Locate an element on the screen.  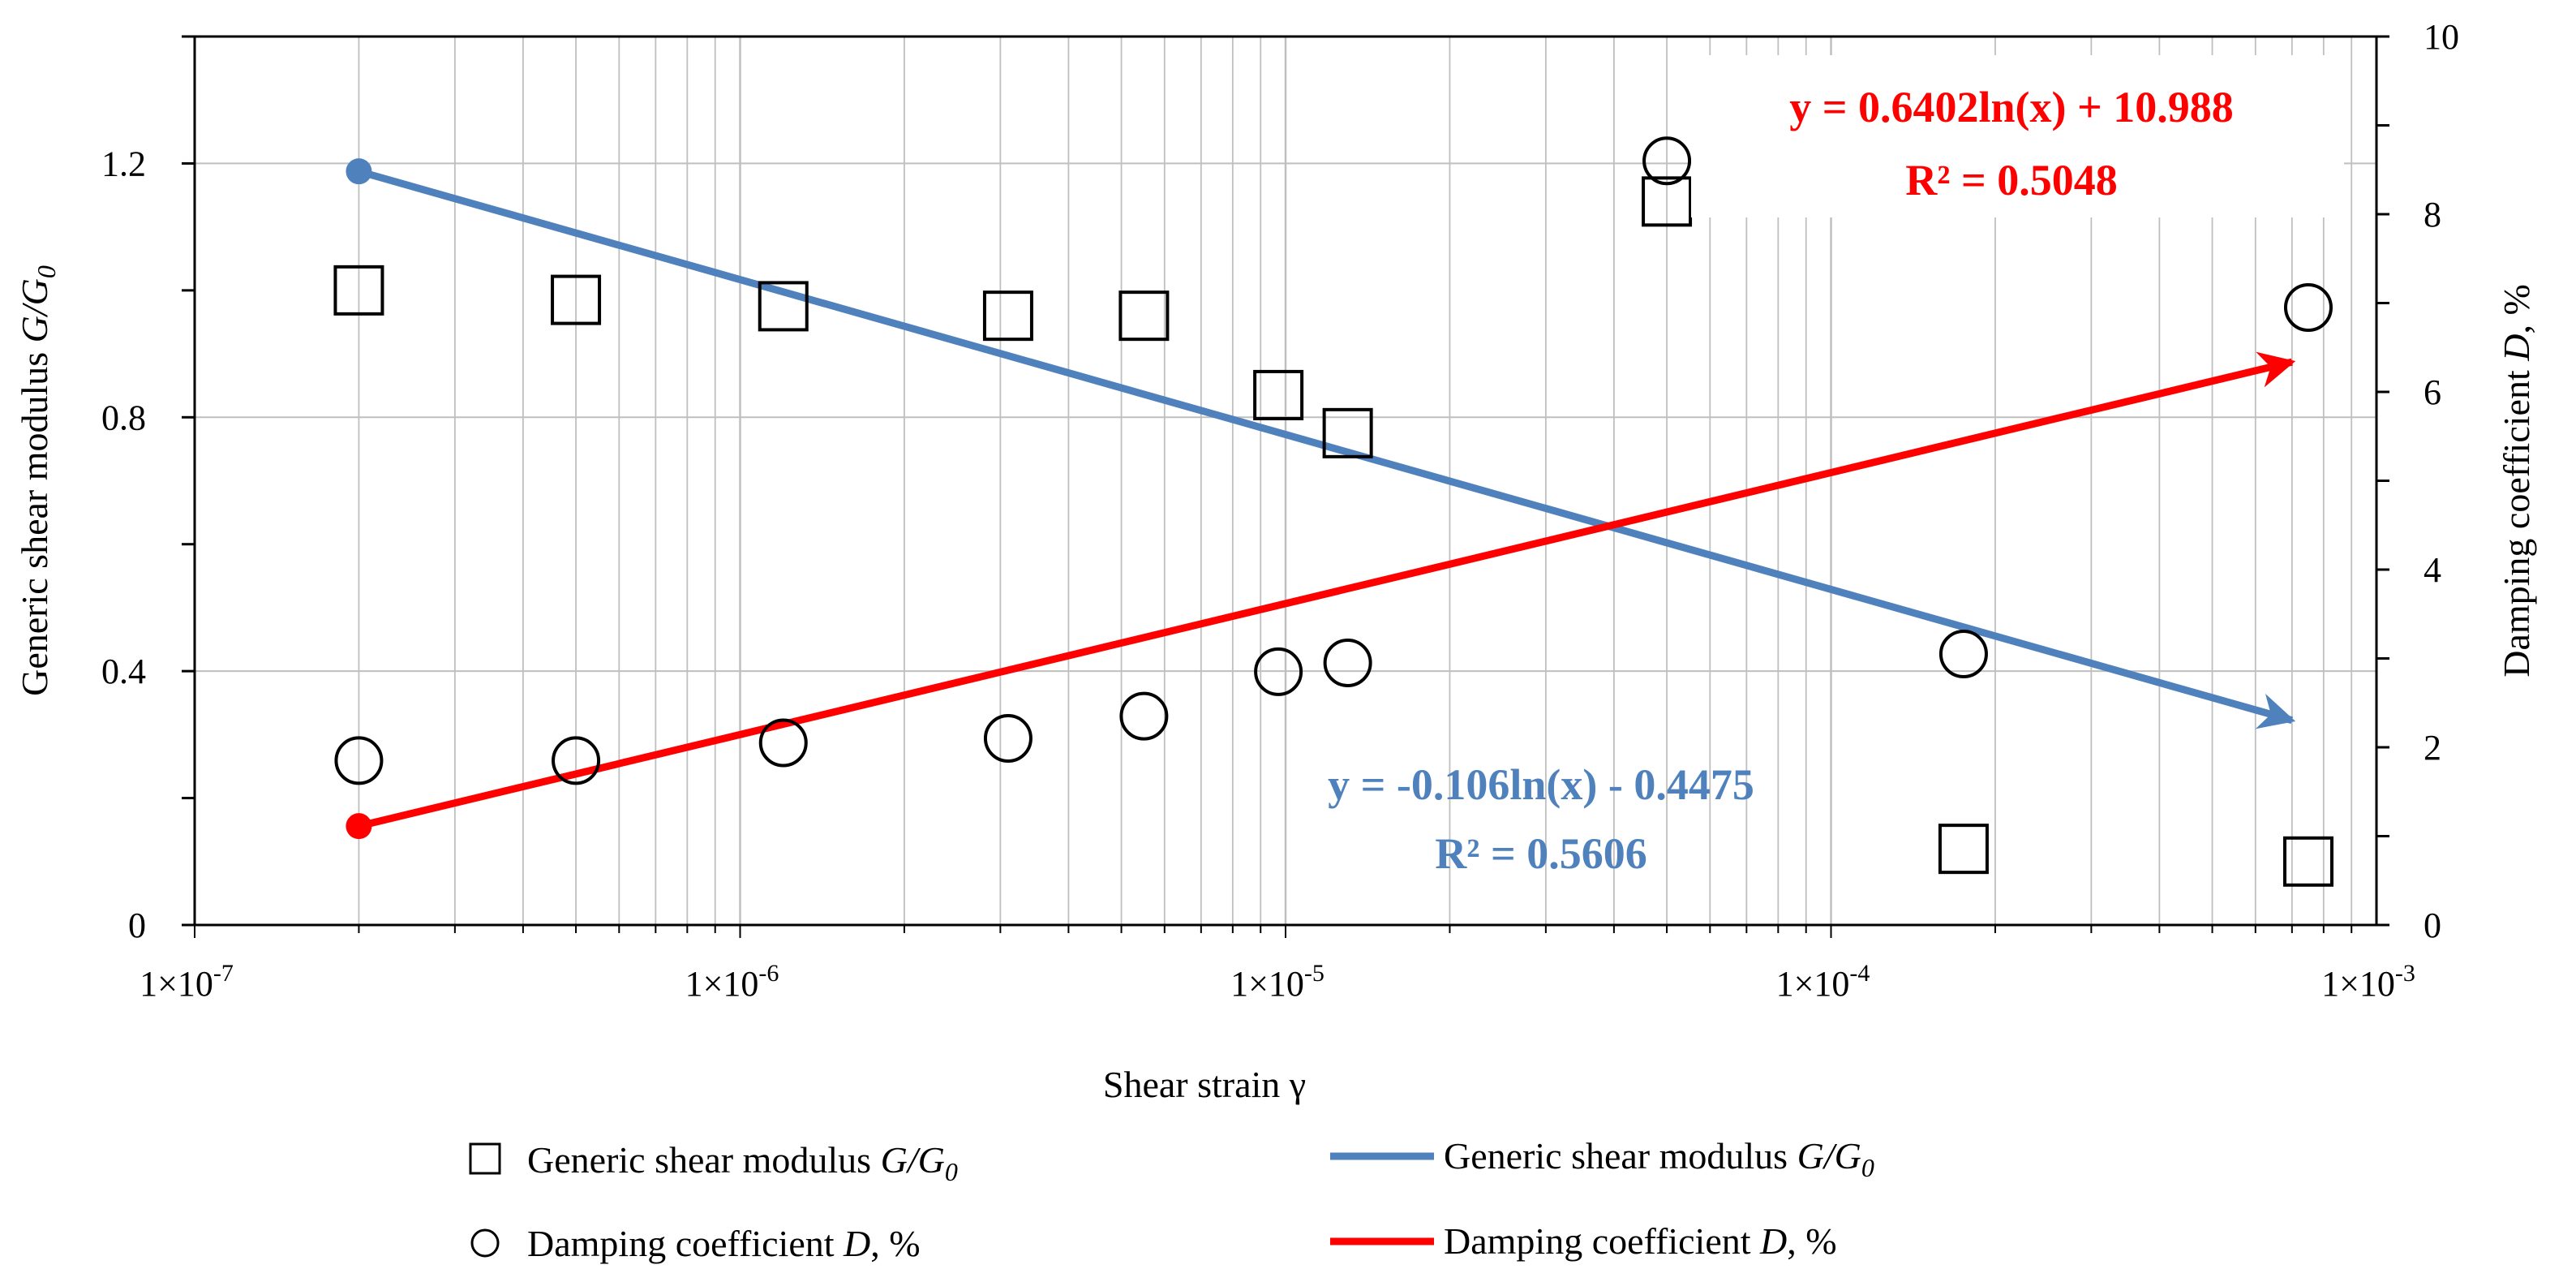
y-right-tick-label: 2 is located at coordinates (2432, 748).